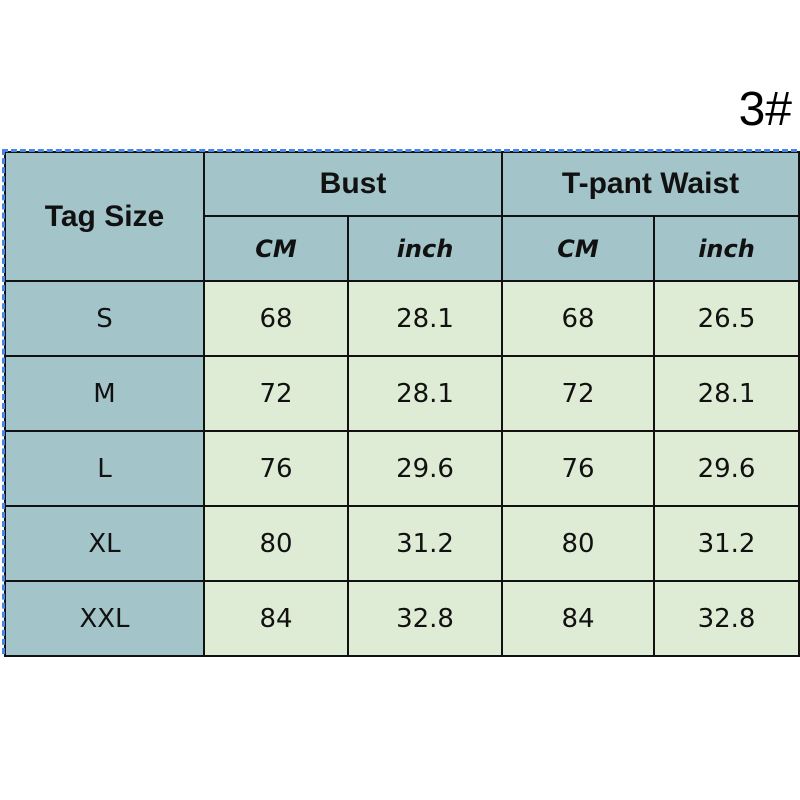  Describe the element at coordinates (276, 318) in the screenshot. I see `cell-bust-cm: 68` at that location.